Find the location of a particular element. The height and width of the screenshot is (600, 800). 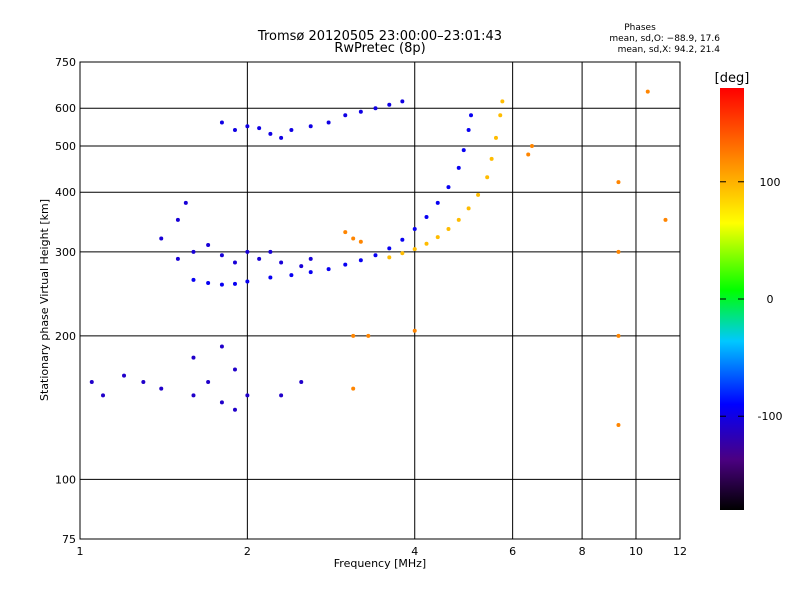

x-tick-label: 12 is located at coordinates (680, 551).